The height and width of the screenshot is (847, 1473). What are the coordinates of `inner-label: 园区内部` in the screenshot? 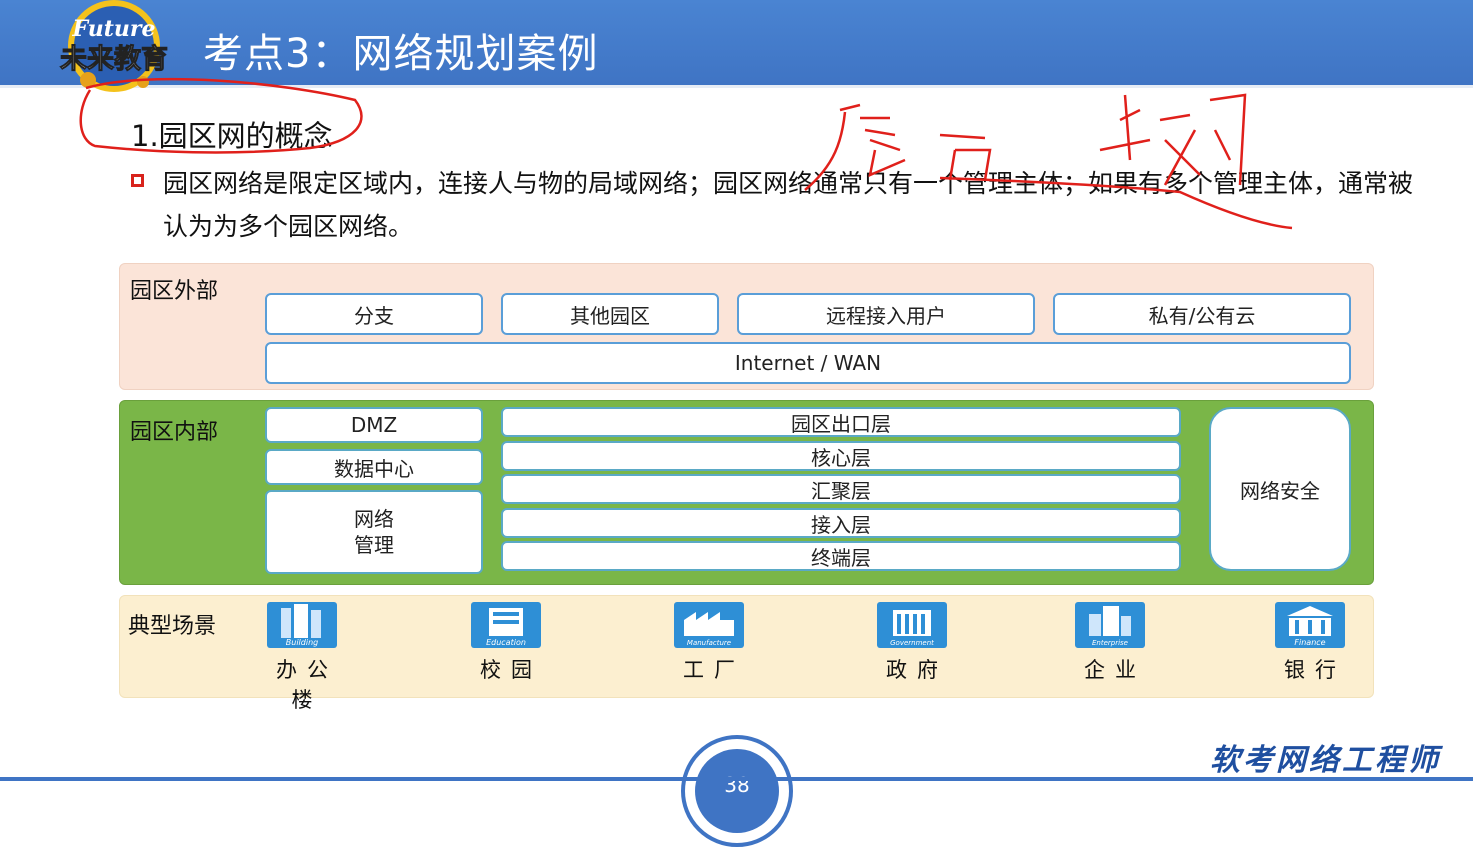 It's located at (174, 432).